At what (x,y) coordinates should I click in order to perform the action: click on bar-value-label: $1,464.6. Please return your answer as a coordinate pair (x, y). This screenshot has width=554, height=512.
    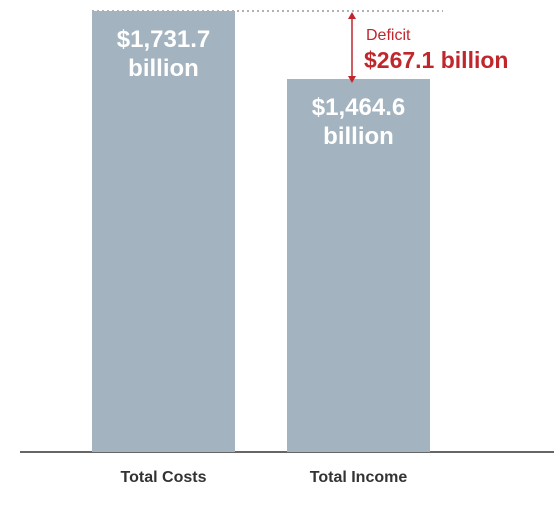
    Looking at the image, I should click on (358, 107).